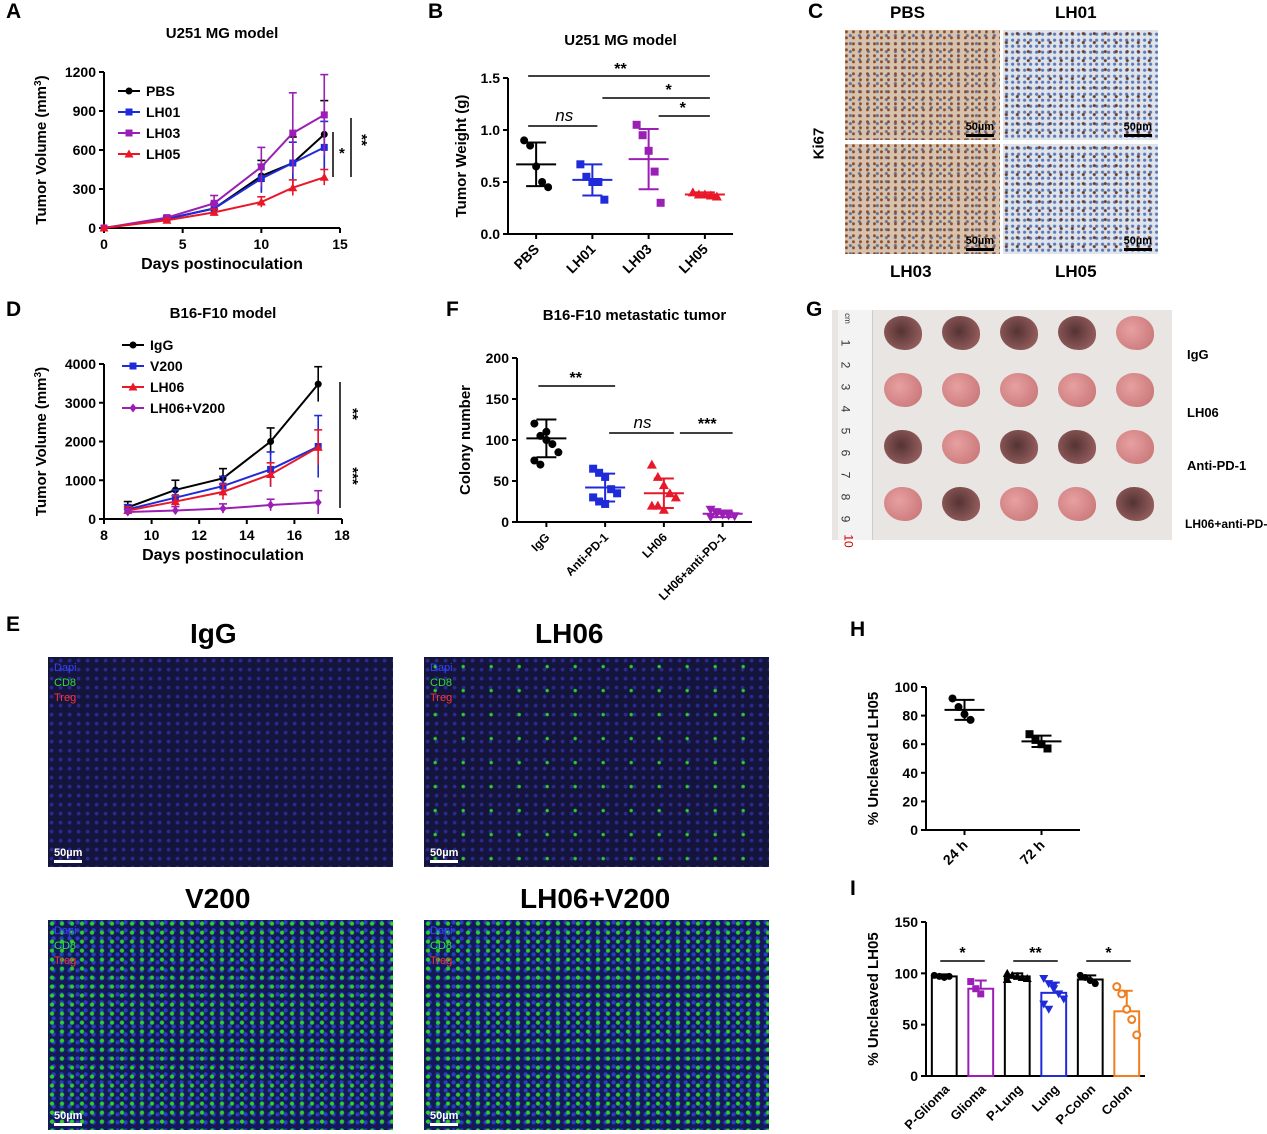 The image size is (1267, 1134). Describe the element at coordinates (80, 72) in the screenshot. I see `y-tick-label: 1200` at that location.